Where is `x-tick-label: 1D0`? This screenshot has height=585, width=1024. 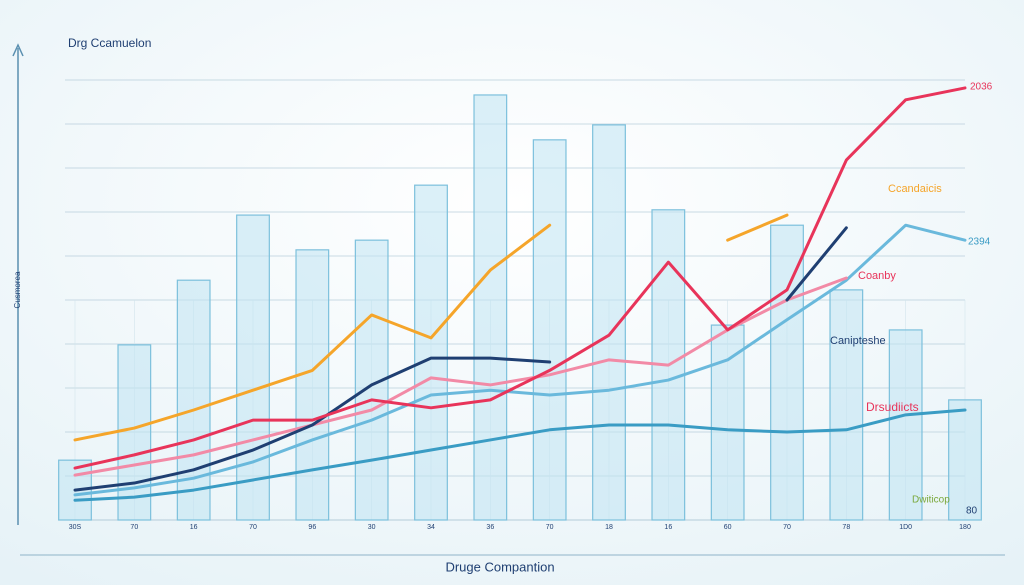
x-tick-label: 1D0 is located at coordinates (905, 527).